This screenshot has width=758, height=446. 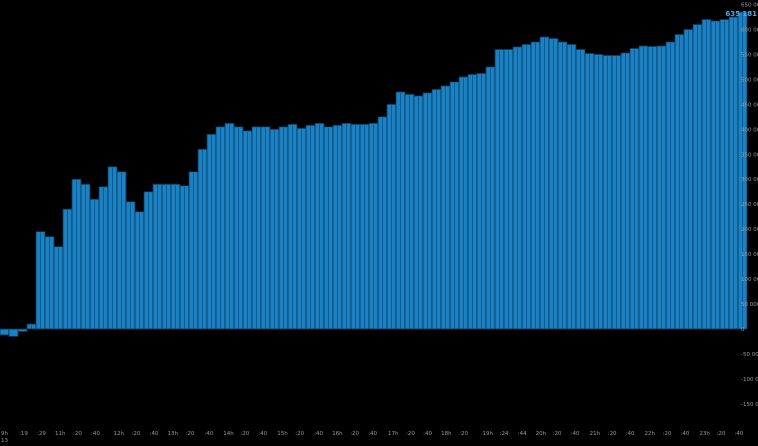 What do you see at coordinates (749, 130) in the screenshot?
I see `y-tick-label: 400 000` at bounding box center [749, 130].